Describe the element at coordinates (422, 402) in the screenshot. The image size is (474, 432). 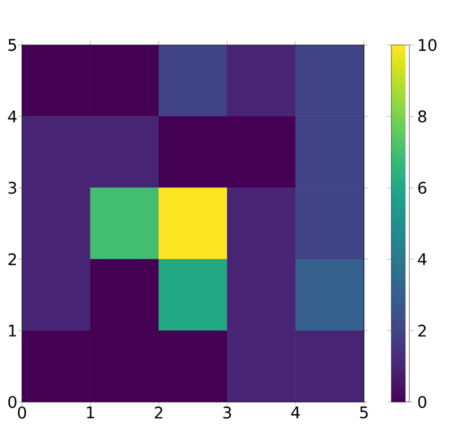
I see `color-bar-label: 0` at that location.